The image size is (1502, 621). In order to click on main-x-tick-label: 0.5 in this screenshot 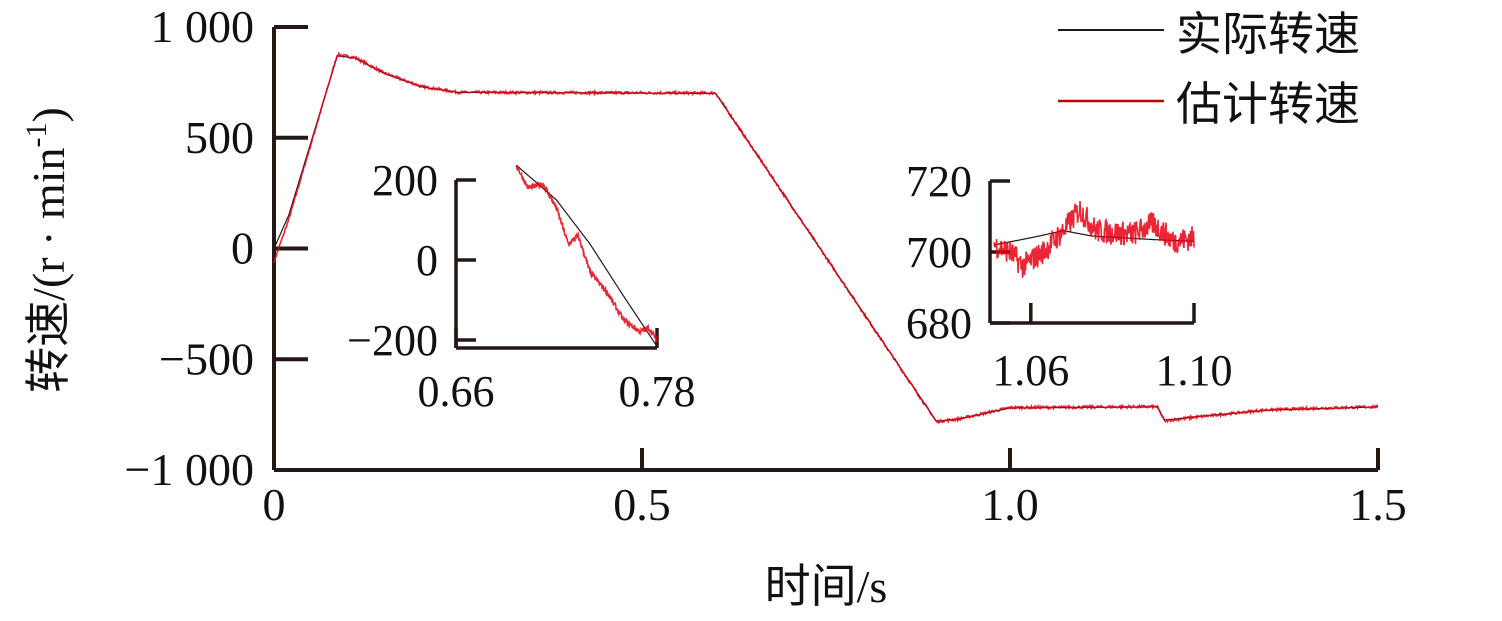, I will do `click(642, 504)`.